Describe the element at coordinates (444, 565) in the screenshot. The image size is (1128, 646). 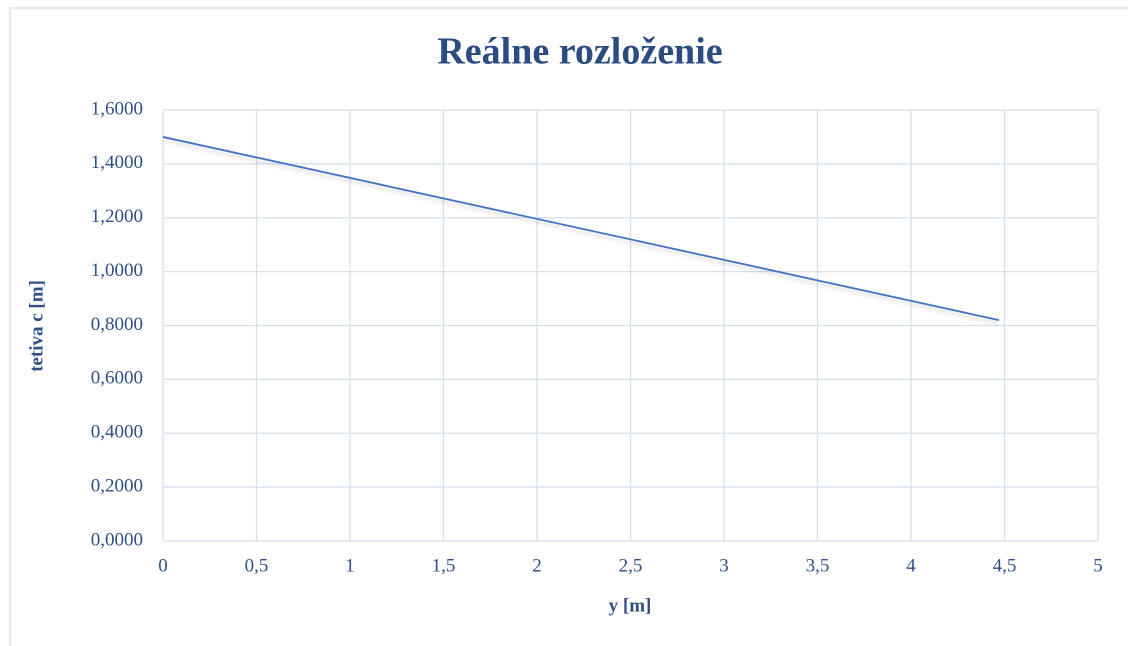
I see `x-tick-label: 1,5` at that location.